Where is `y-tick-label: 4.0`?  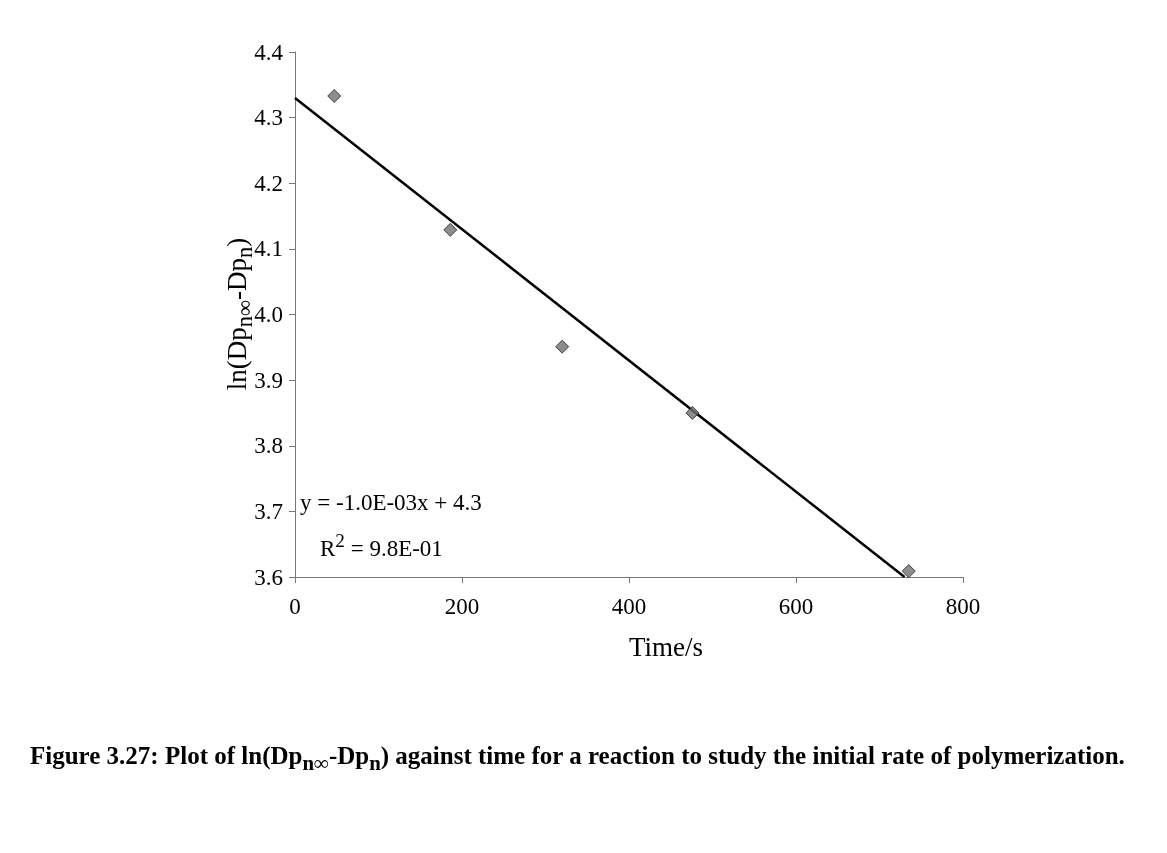
y-tick-label: 4.0 is located at coordinates (268, 314).